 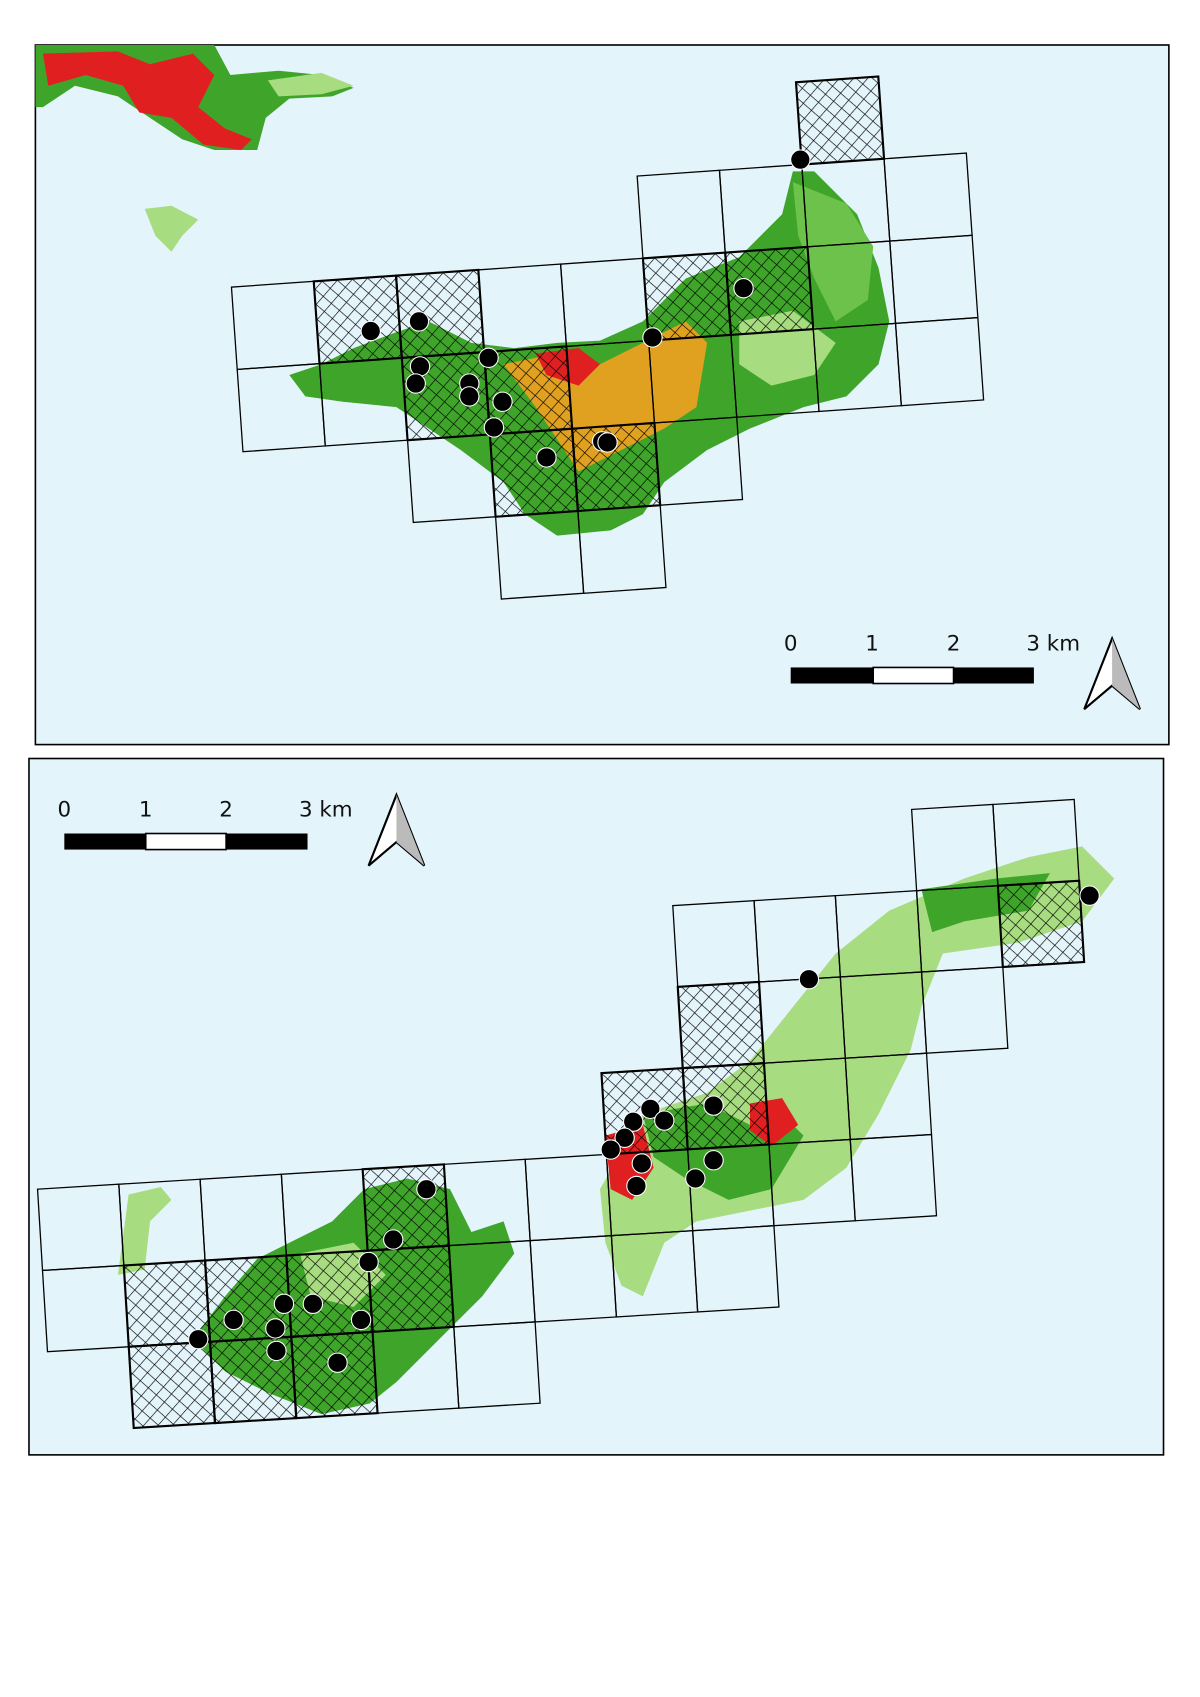 I want to click on sites, so click(x=585, y=308).